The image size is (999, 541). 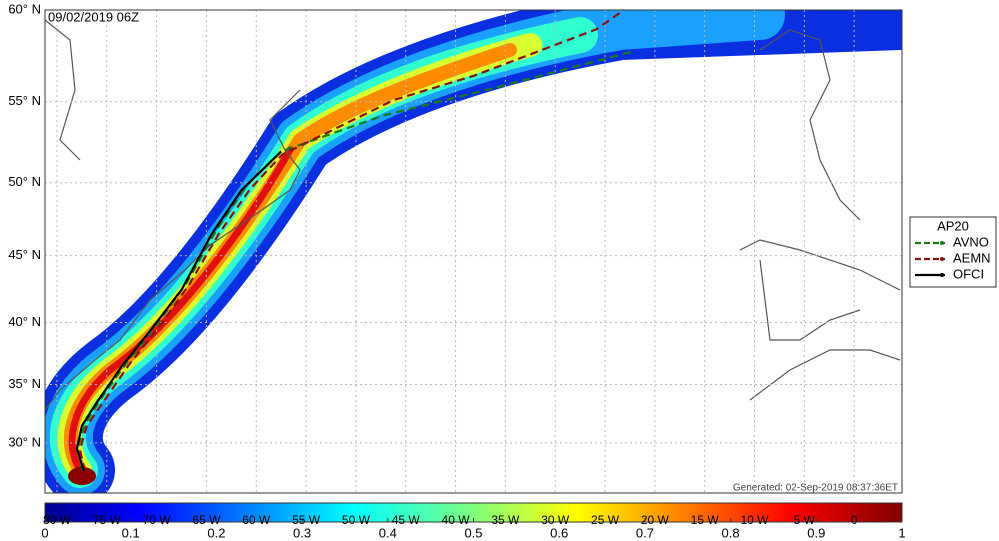 What do you see at coordinates (731, 532) in the screenshot?
I see `colorbar-tick-label: 0.8` at bounding box center [731, 532].